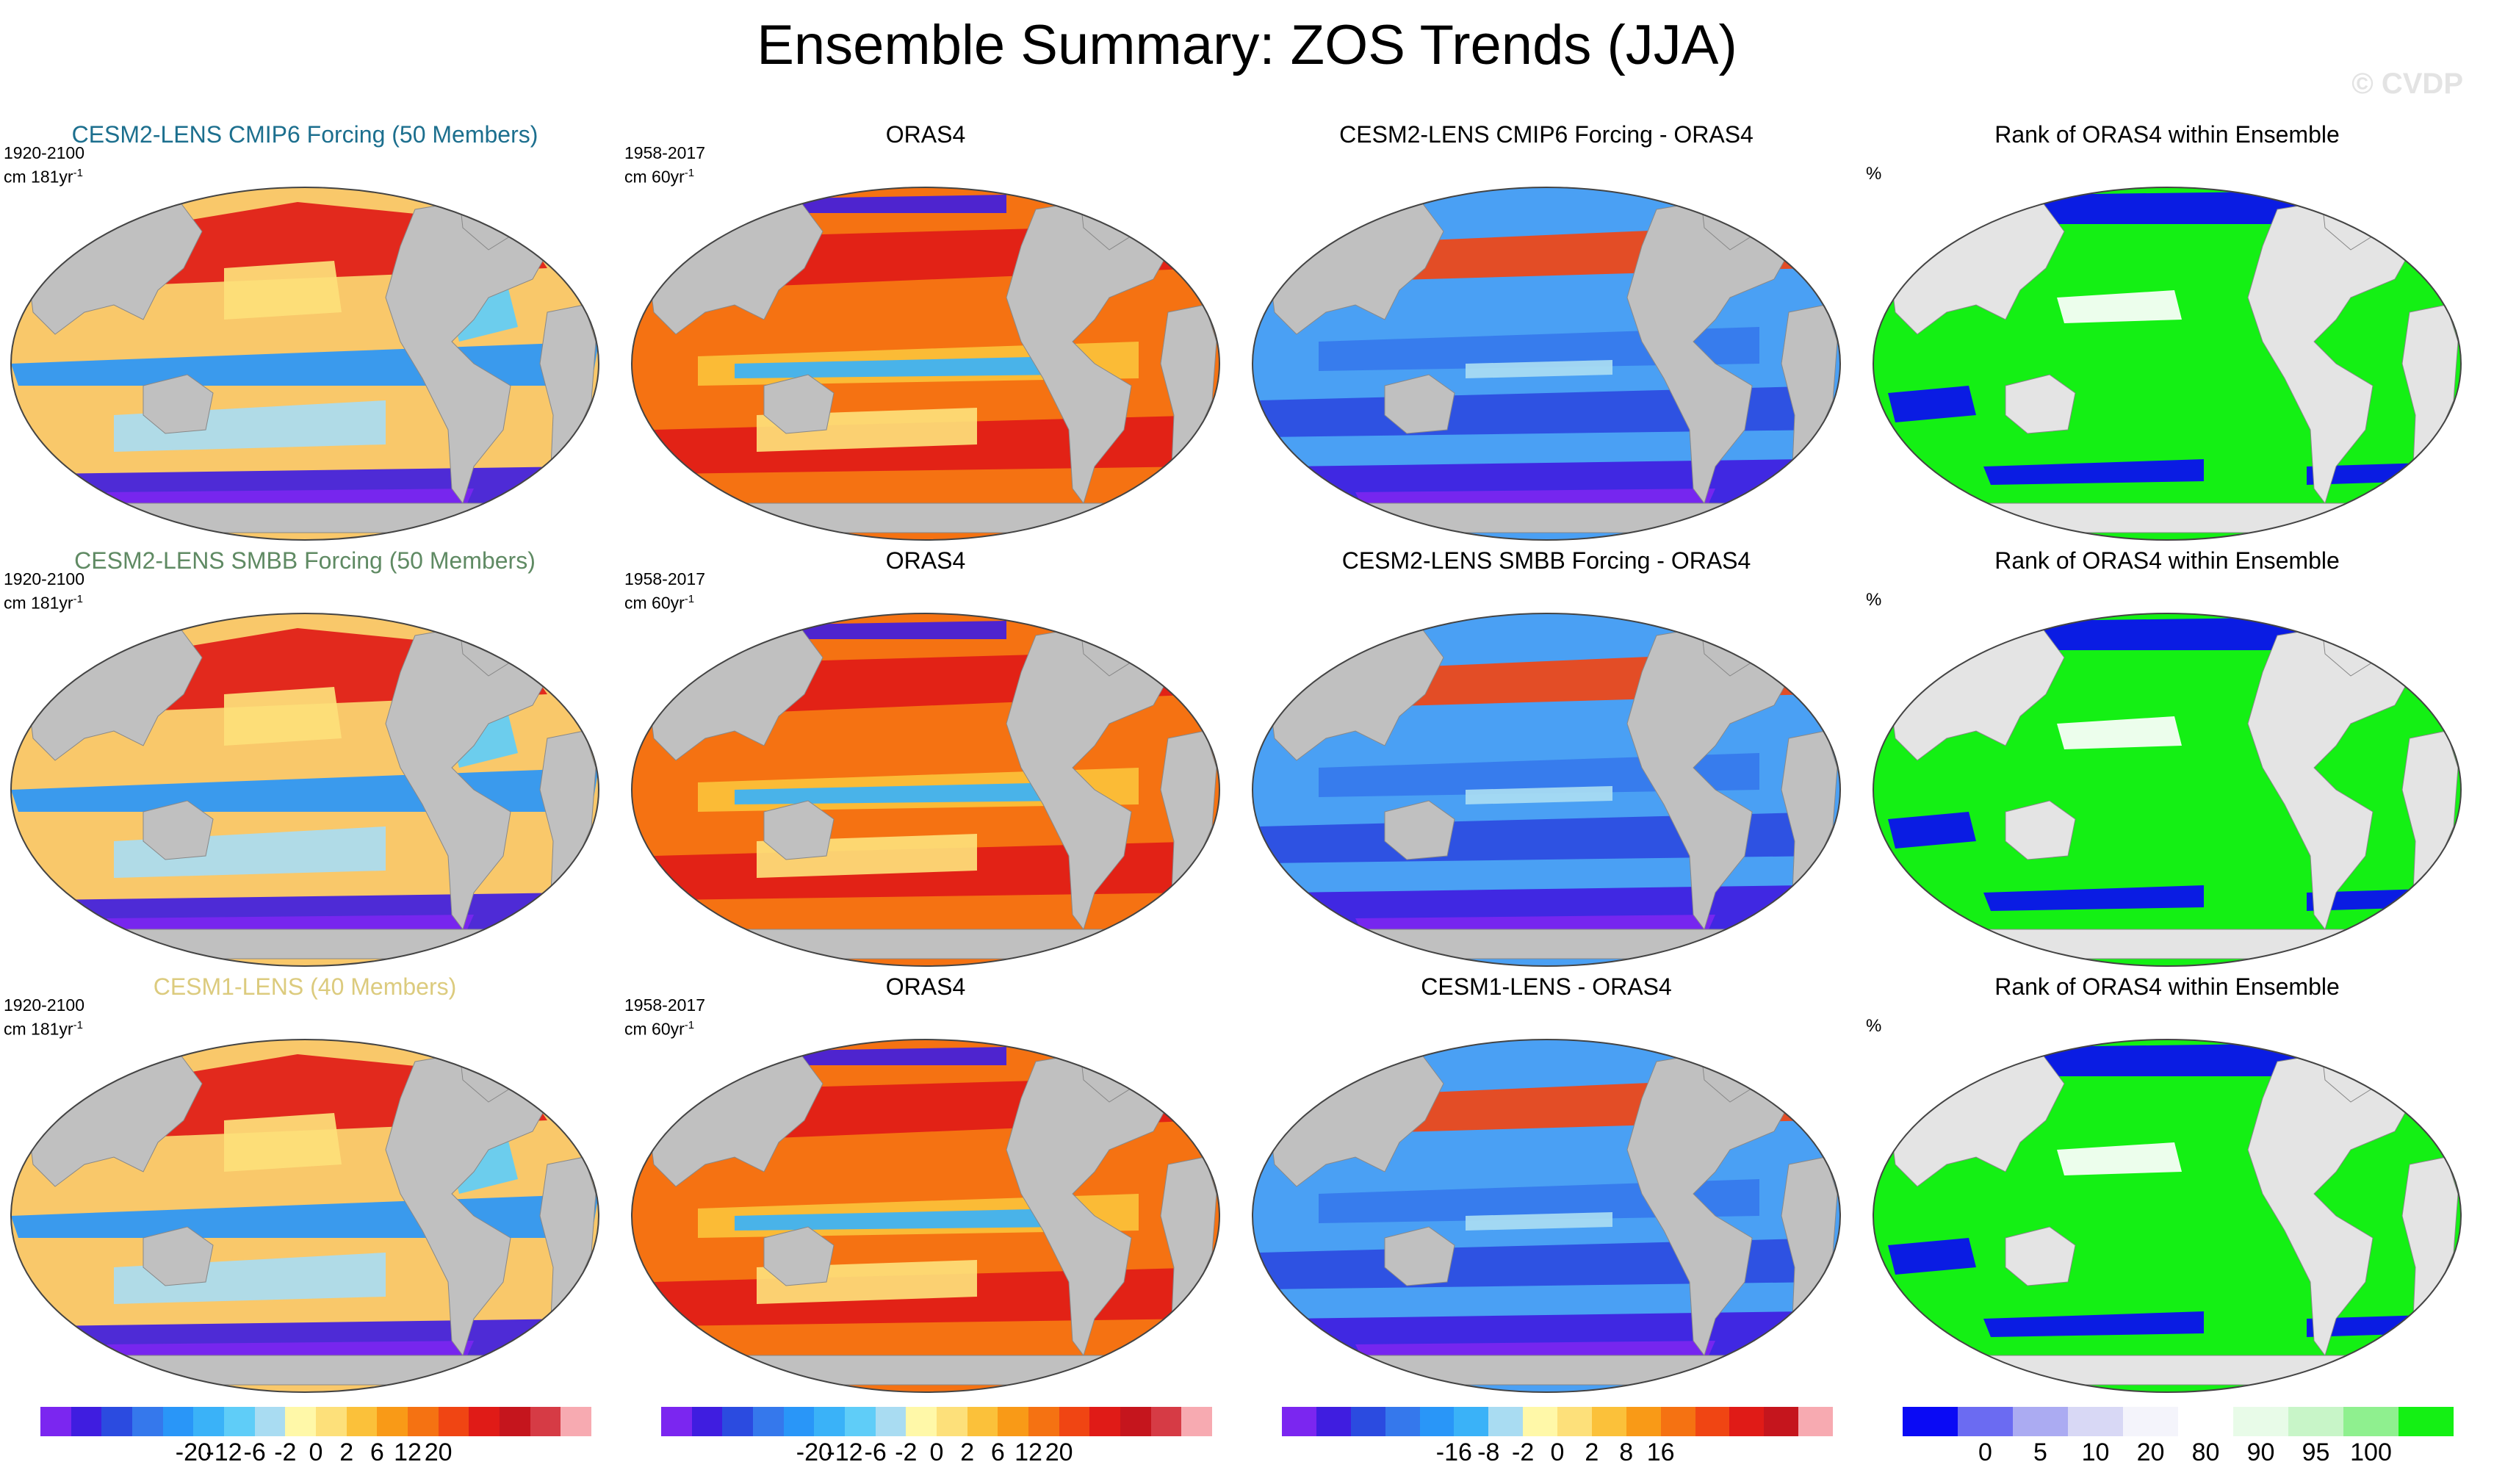 The width and height of the screenshot is (2494, 1484). What do you see at coordinates (44, 152) in the screenshot?
I see `period-text: 1920-2100` at bounding box center [44, 152].